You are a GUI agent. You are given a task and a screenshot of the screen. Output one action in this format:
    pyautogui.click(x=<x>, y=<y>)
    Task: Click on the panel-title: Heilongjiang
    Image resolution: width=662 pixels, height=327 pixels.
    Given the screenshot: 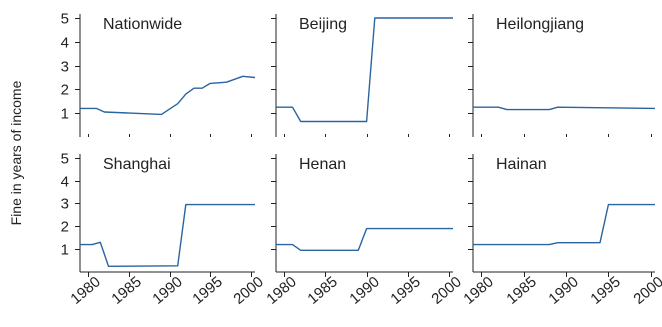 What is the action you would take?
    pyautogui.click(x=540, y=24)
    